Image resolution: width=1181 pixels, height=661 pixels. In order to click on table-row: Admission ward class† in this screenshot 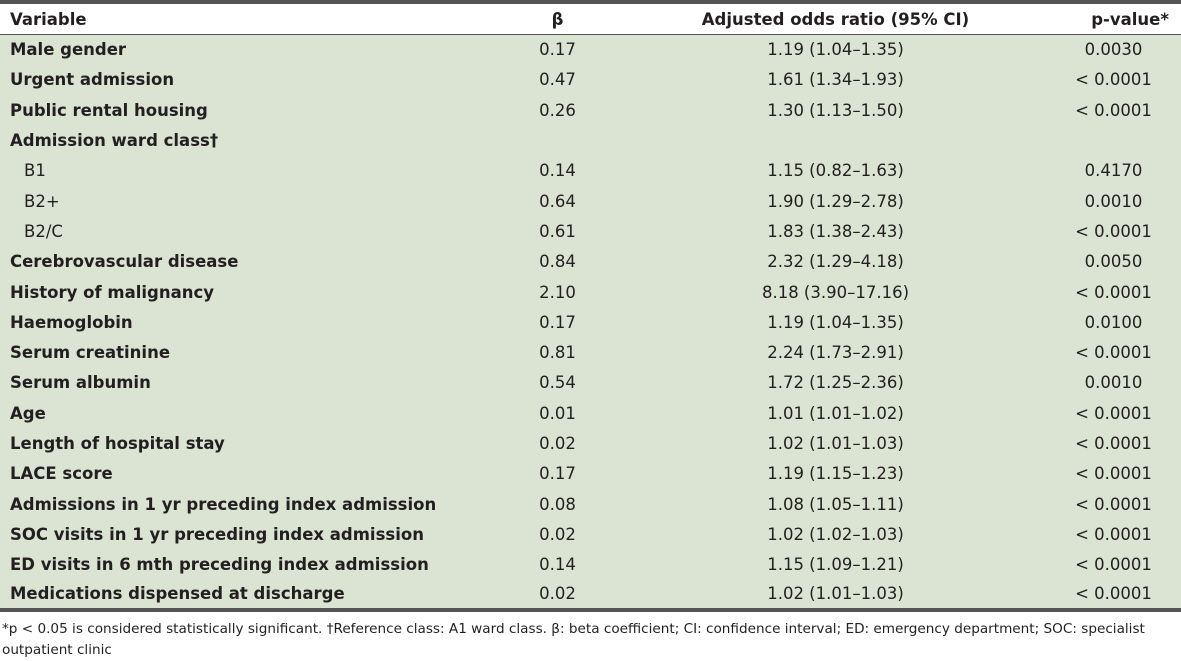, I will do `click(590, 140)`.